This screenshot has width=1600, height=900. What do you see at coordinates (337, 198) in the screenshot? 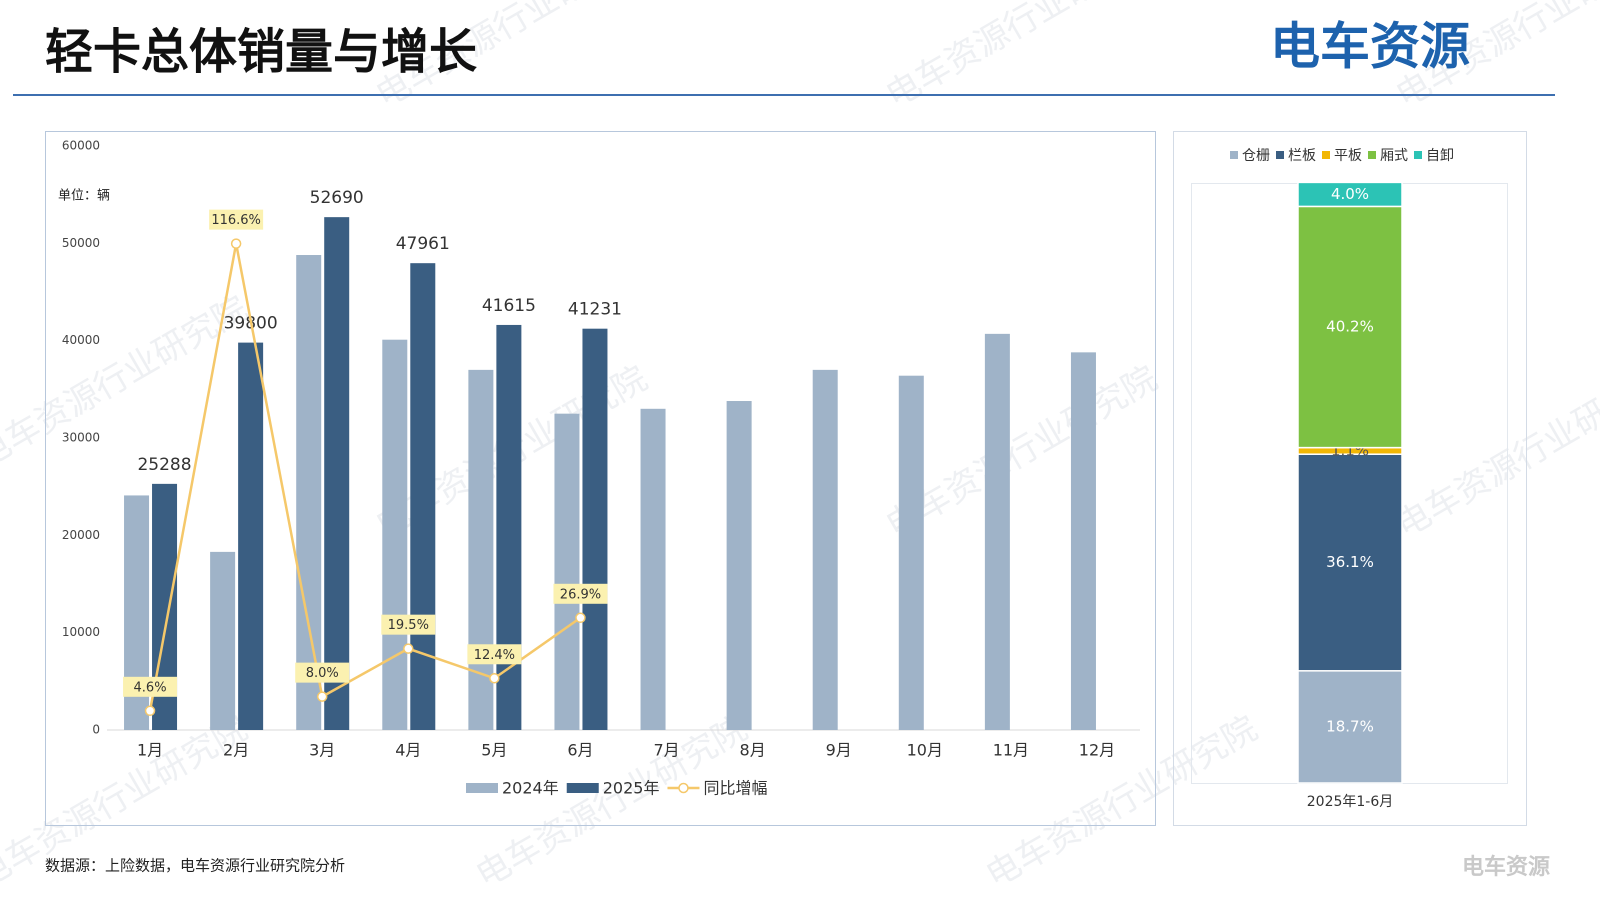
I see `data-label: 52690` at bounding box center [337, 198].